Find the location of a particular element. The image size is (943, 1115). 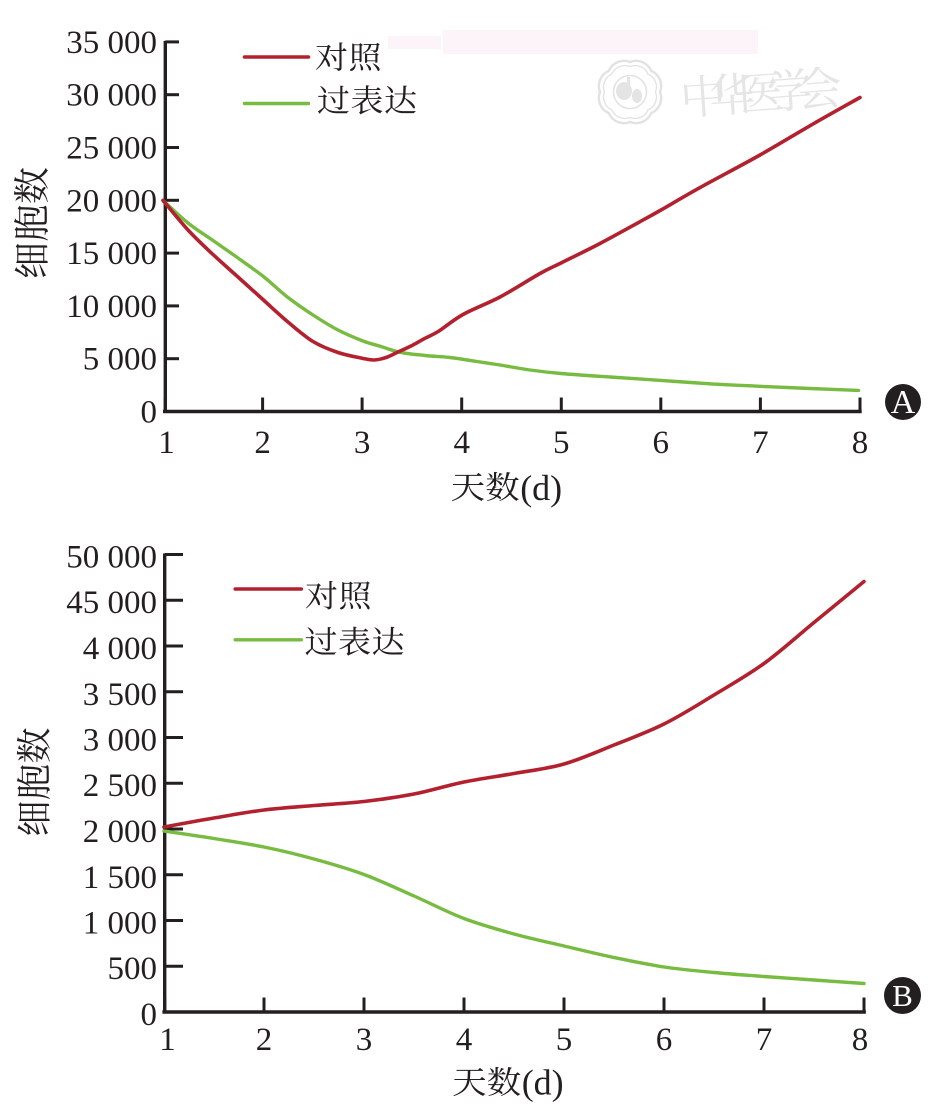

svg-text: 2 000 is located at coordinates (120, 832).